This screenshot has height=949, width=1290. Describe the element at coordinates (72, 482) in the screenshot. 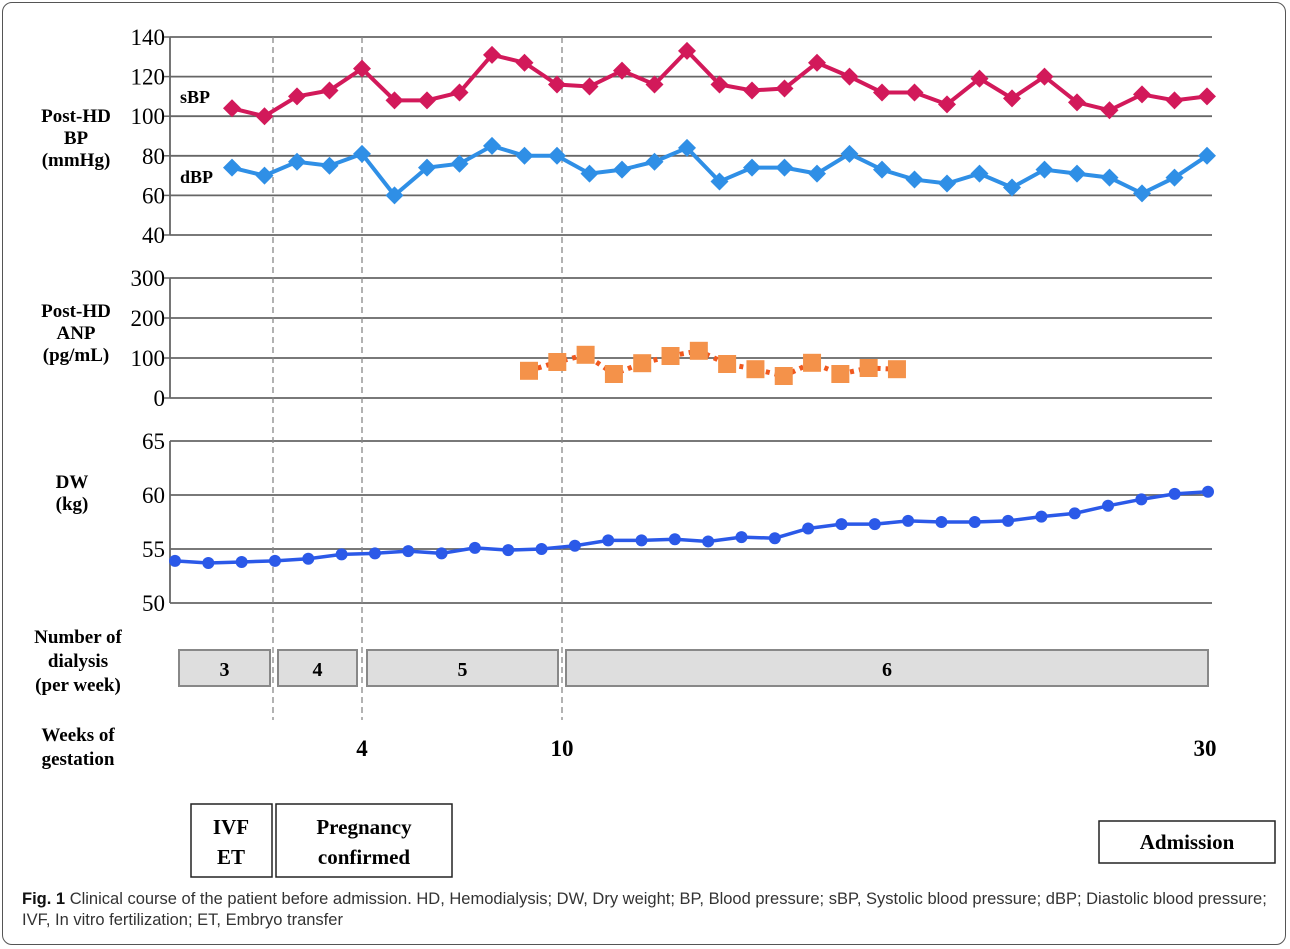

I see `dw-axis-label: DW` at that location.